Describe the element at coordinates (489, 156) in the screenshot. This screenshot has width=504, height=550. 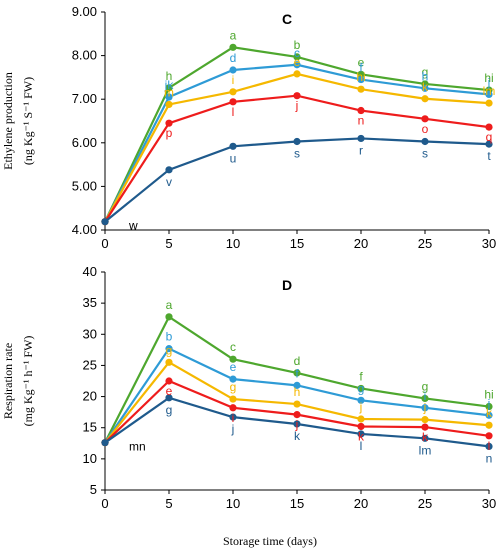
I see `significance-letter: t` at that location.